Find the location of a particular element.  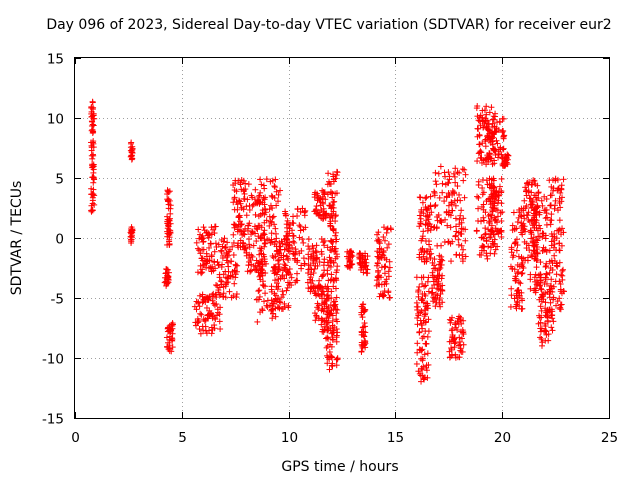

y-tick-label: 0 is located at coordinates (59, 240).